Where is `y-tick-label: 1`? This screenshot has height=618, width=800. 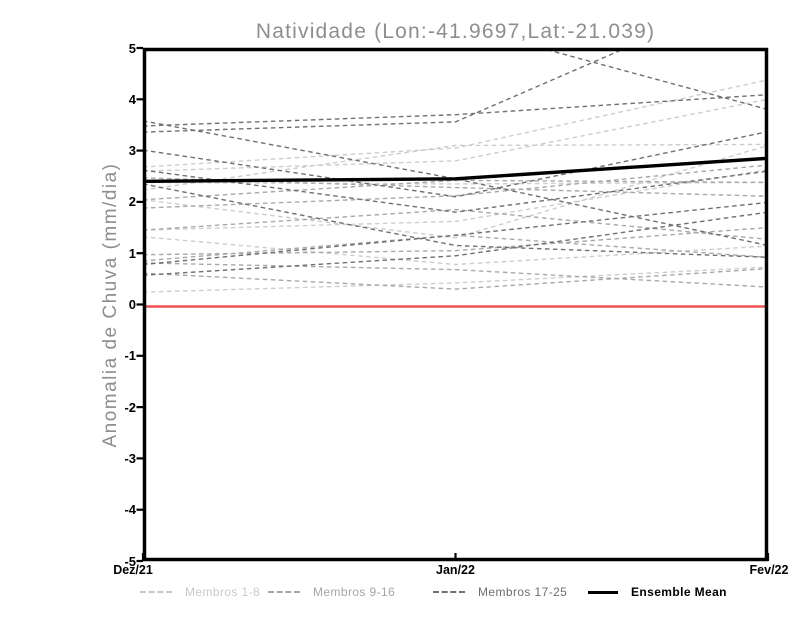
y-tick-label: 1 is located at coordinates (132, 253).